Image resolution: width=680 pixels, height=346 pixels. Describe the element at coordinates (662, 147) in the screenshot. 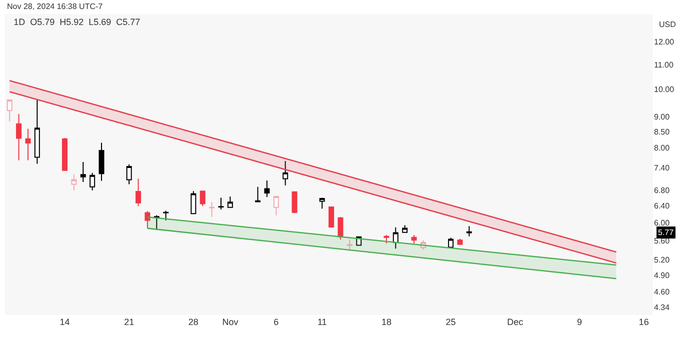

I see `y-tick-label: 8.00` at that location.